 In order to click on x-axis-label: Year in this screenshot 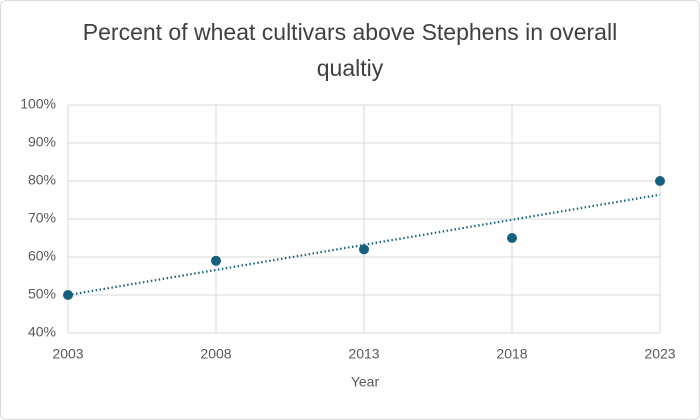, I will do `click(365, 382)`.